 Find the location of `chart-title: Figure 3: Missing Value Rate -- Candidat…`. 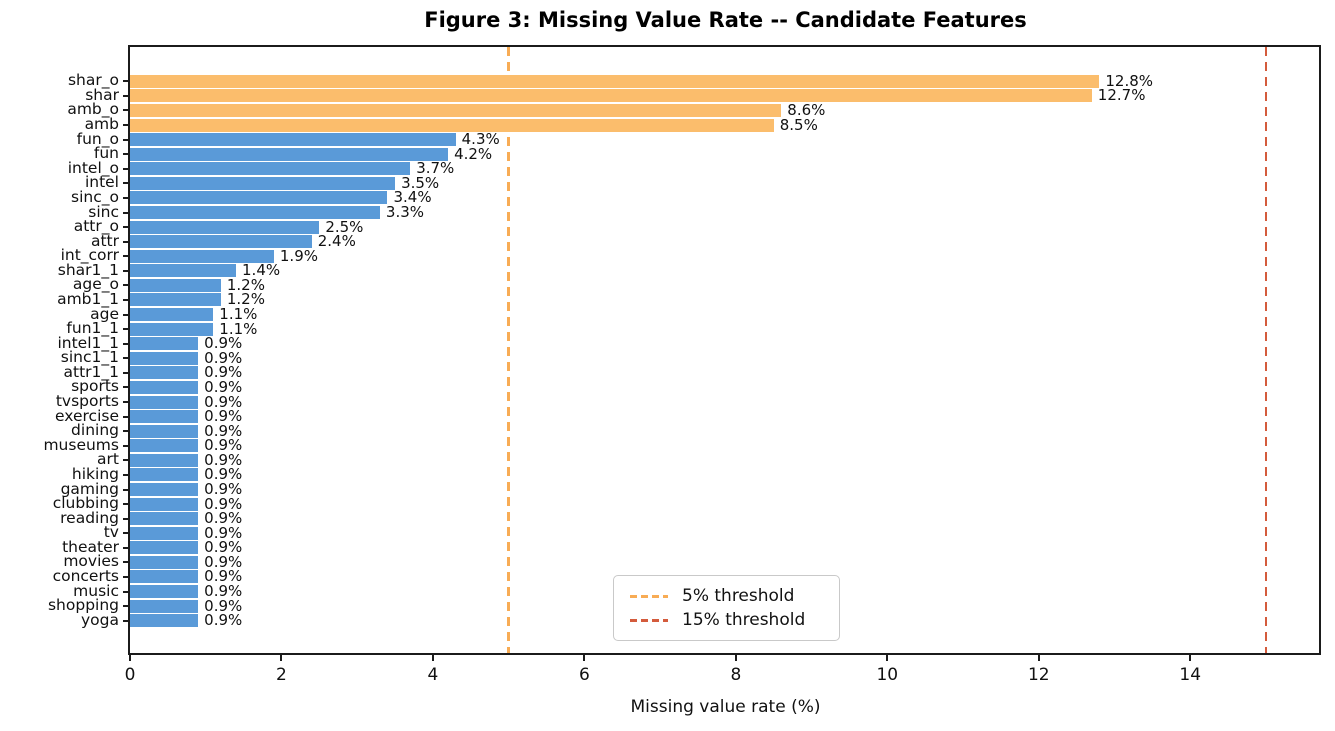

chart-title: Figure 3: Missing Value Rate -- Candidat… is located at coordinates (725, 20).